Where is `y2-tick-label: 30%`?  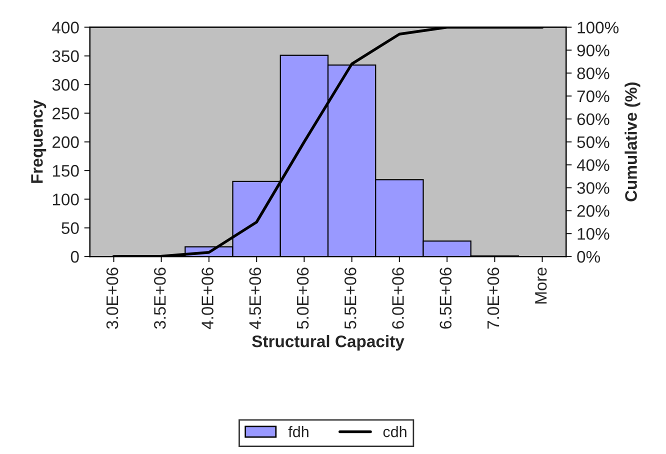
y2-tick-label: 30% is located at coordinates (593, 188).